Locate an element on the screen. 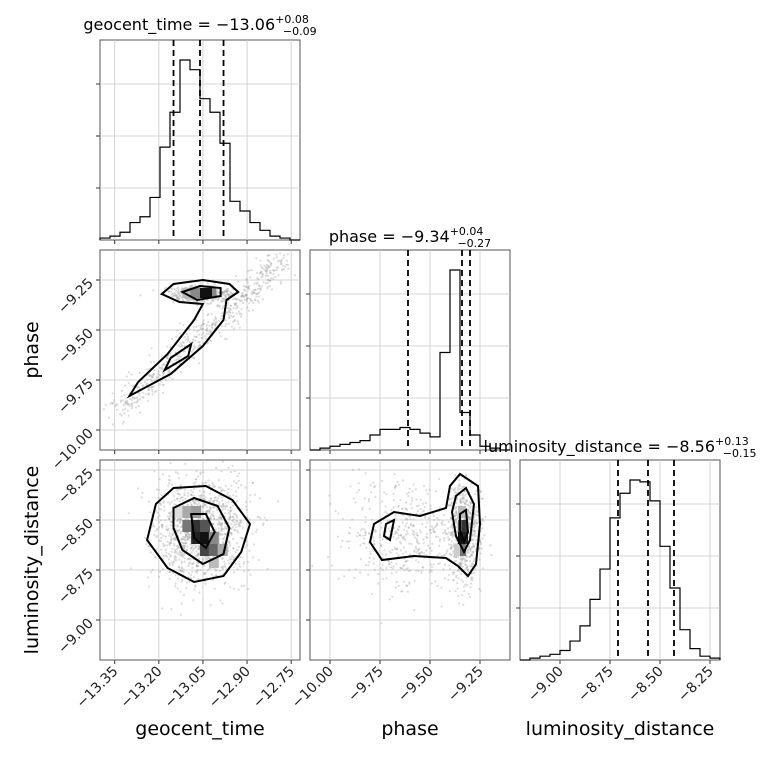  histogram-geocent_time is located at coordinates (199, 150).